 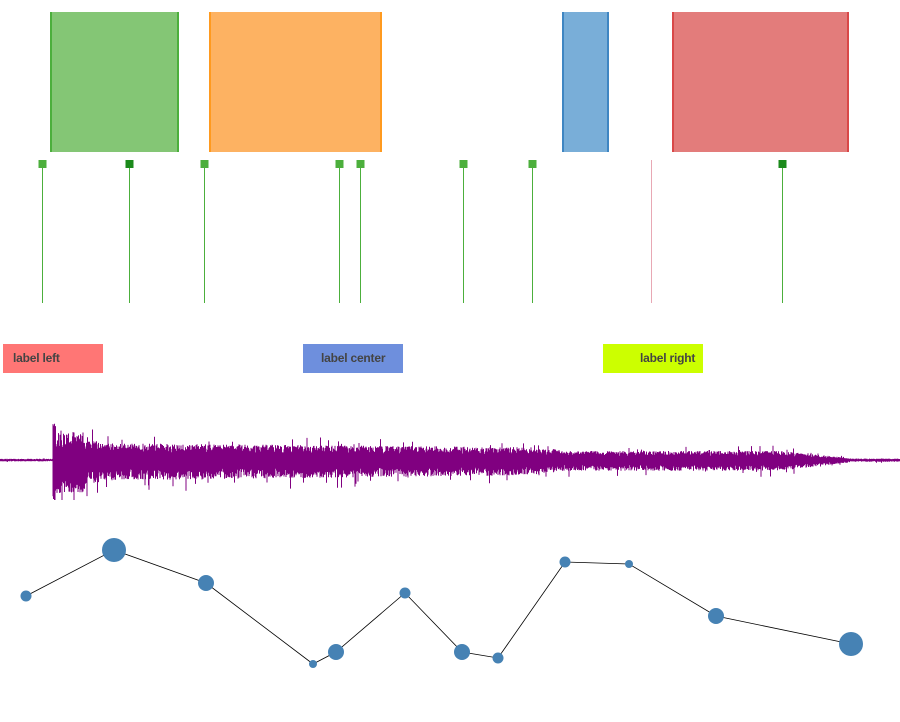 I want to click on region-blue-handle-start, so click(x=563, y=82).